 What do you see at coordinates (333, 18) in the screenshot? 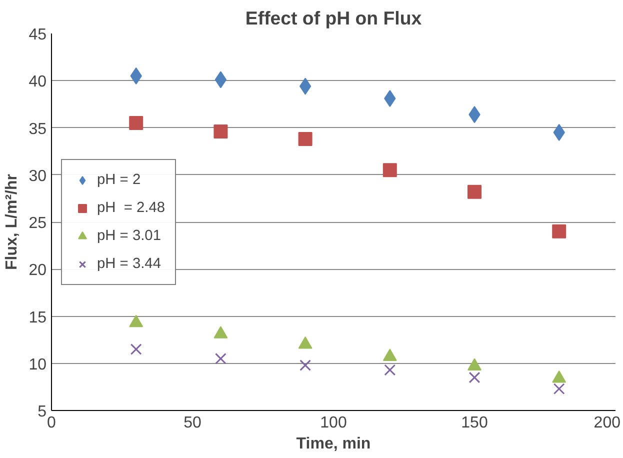
I see `chart-title: Effect of pH on Flux` at bounding box center [333, 18].